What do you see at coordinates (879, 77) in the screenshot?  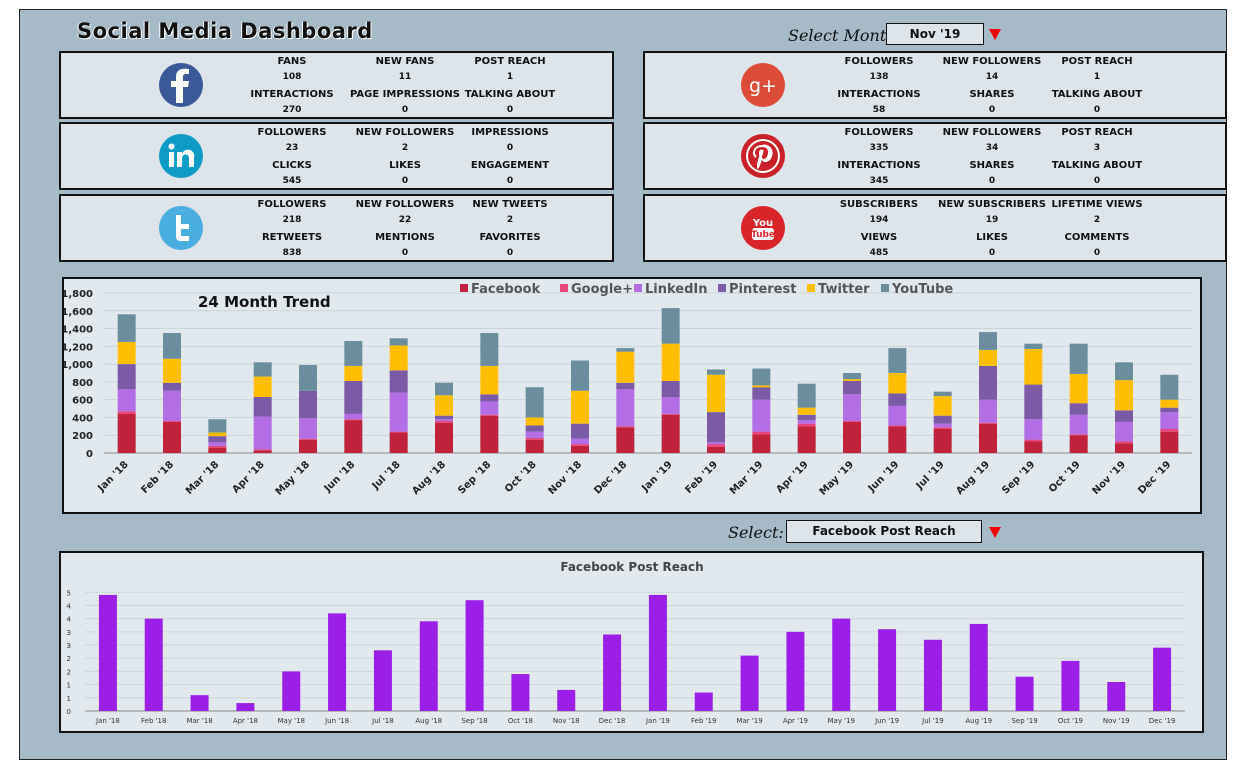 I see `stat-value: 138` at bounding box center [879, 77].